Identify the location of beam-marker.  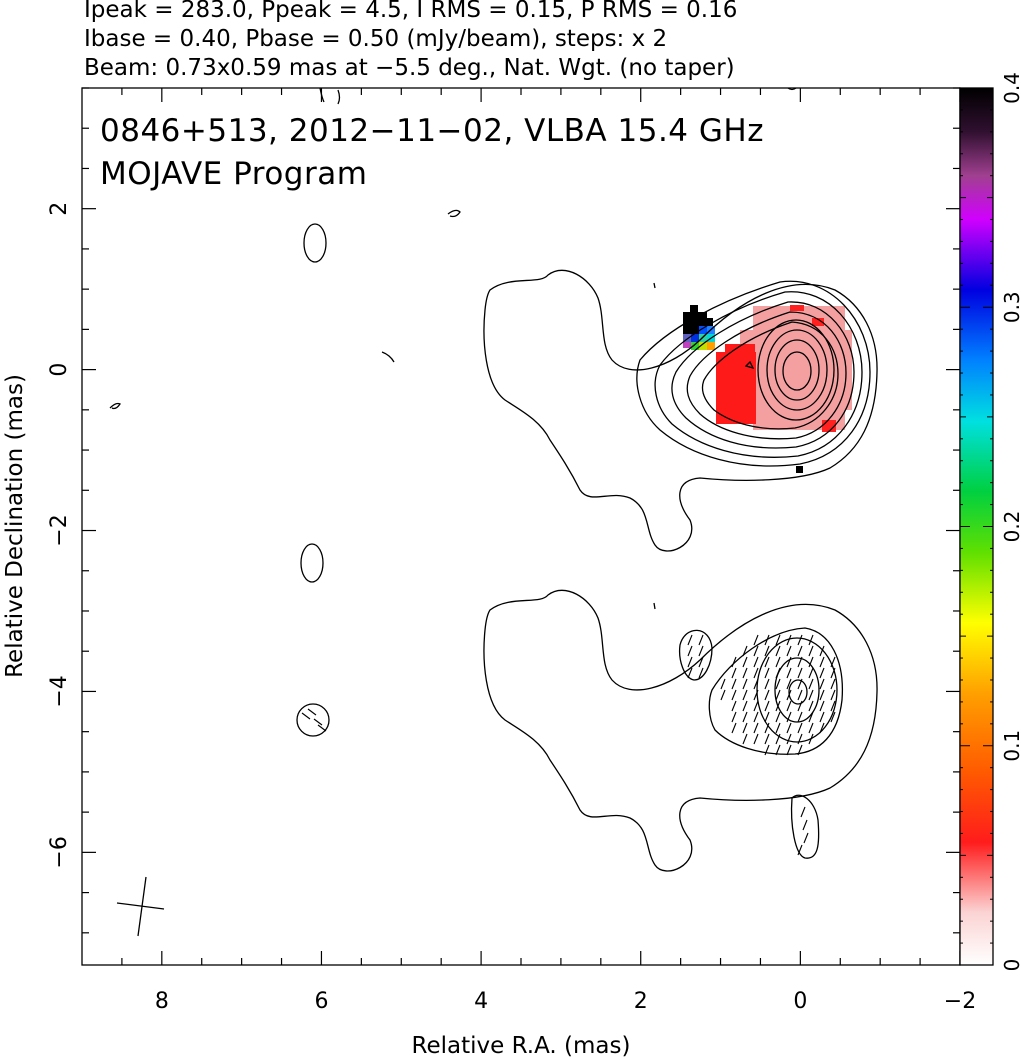
(140, 906).